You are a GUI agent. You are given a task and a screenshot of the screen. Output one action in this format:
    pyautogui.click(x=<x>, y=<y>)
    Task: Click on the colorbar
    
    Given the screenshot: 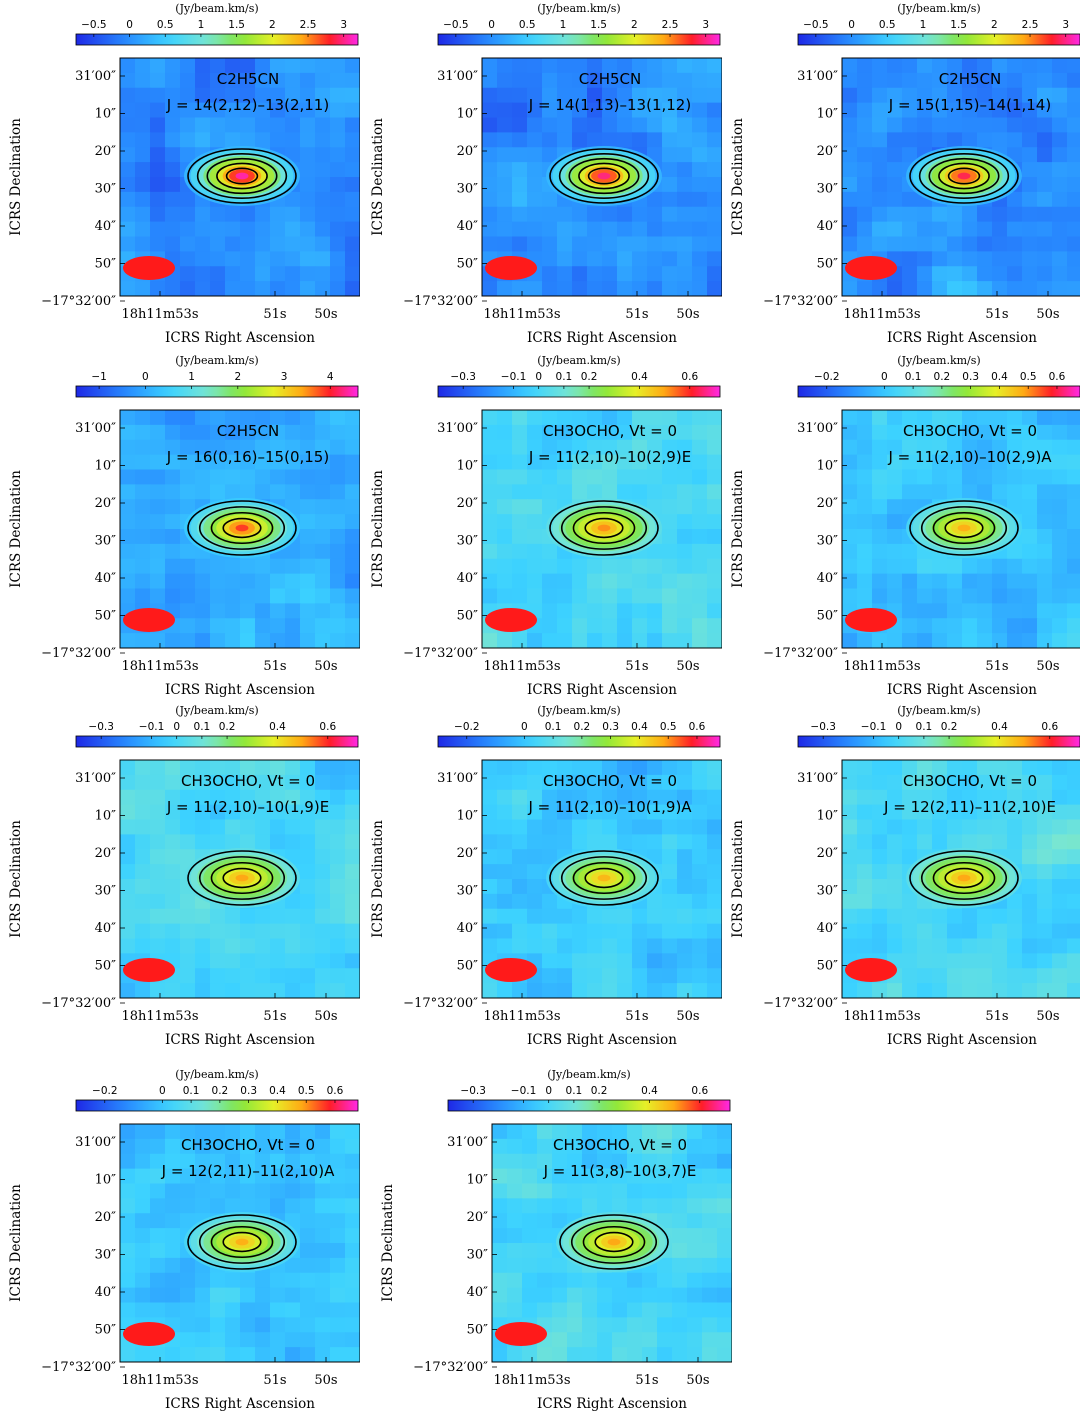 What is the action you would take?
    pyautogui.click(x=217, y=1105)
    